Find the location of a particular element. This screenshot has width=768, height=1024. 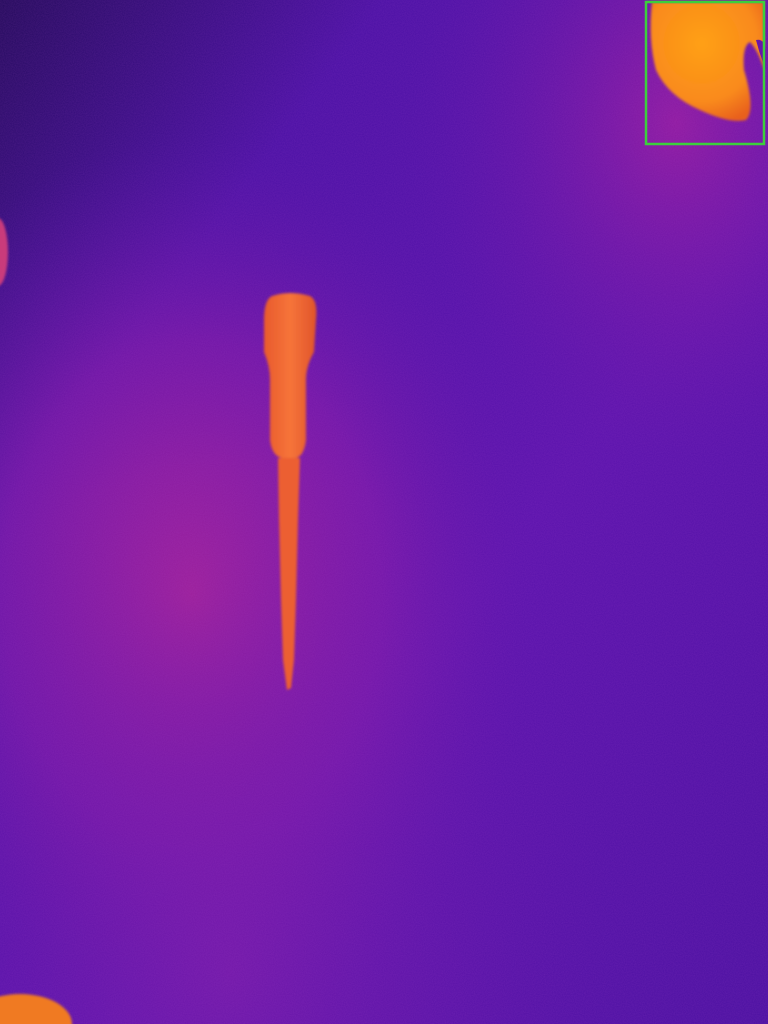

screwdriver is located at coordinates (290, 491).